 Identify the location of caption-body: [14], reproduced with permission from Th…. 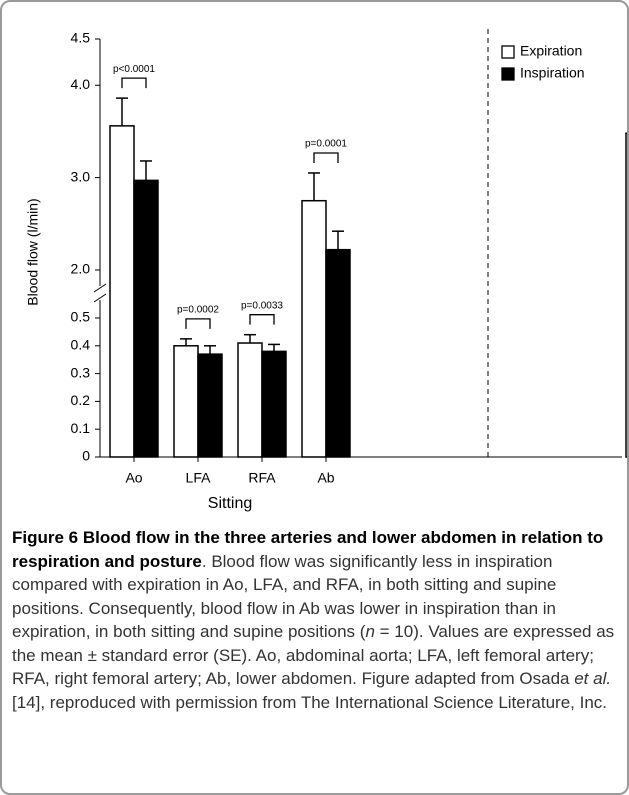
(309, 702).